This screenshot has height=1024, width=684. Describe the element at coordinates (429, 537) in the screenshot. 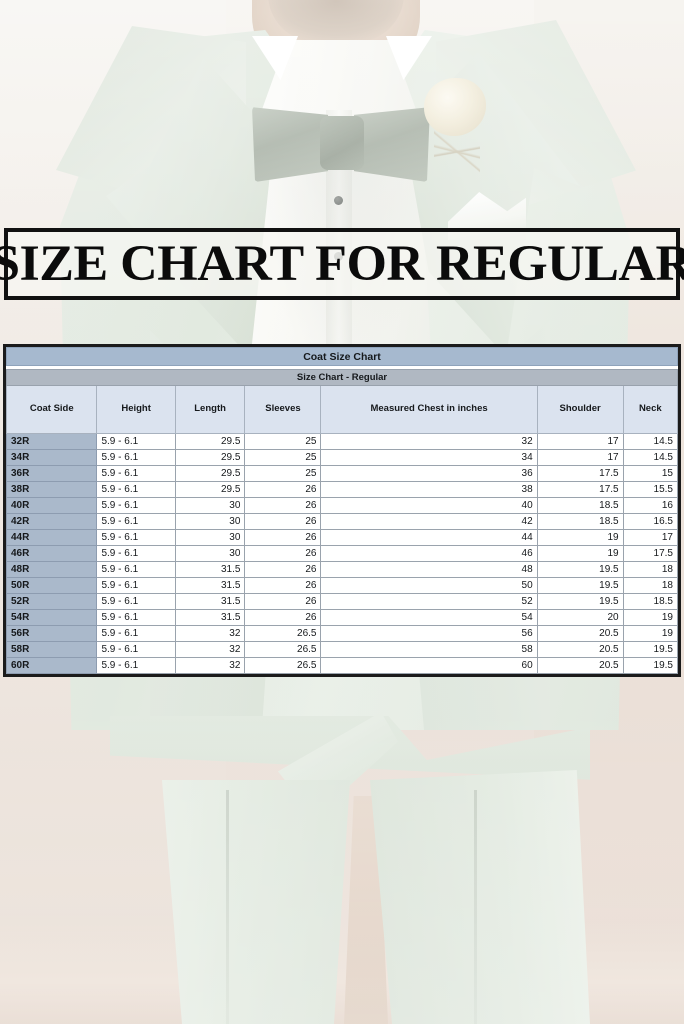

I see `cell-measured-chest: 44` at that location.